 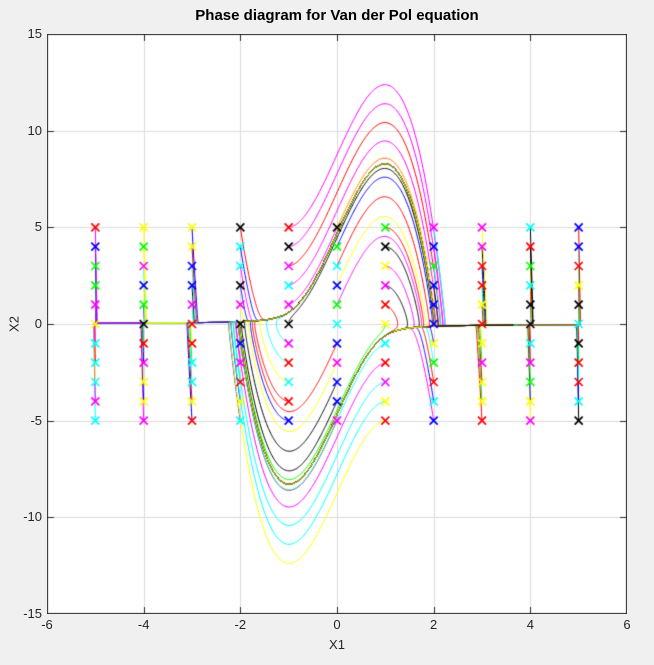 What do you see at coordinates (337, 15) in the screenshot?
I see `chart-title: Phase diagram for Van der Pol equation` at bounding box center [337, 15].